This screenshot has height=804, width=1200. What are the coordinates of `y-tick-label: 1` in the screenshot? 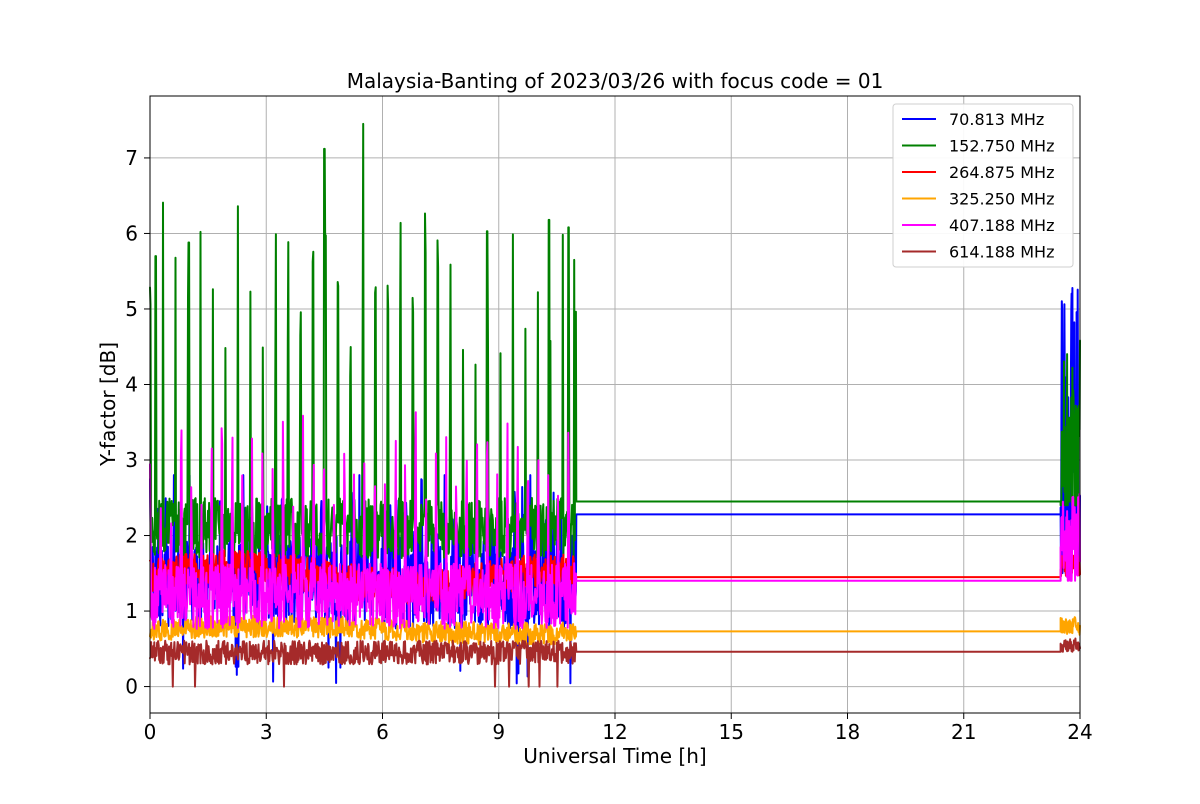 It's located at (131, 611).